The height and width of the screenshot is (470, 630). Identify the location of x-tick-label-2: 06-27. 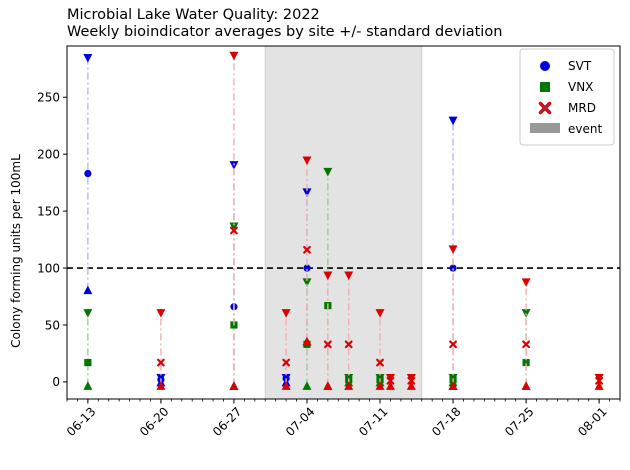
(227, 421).